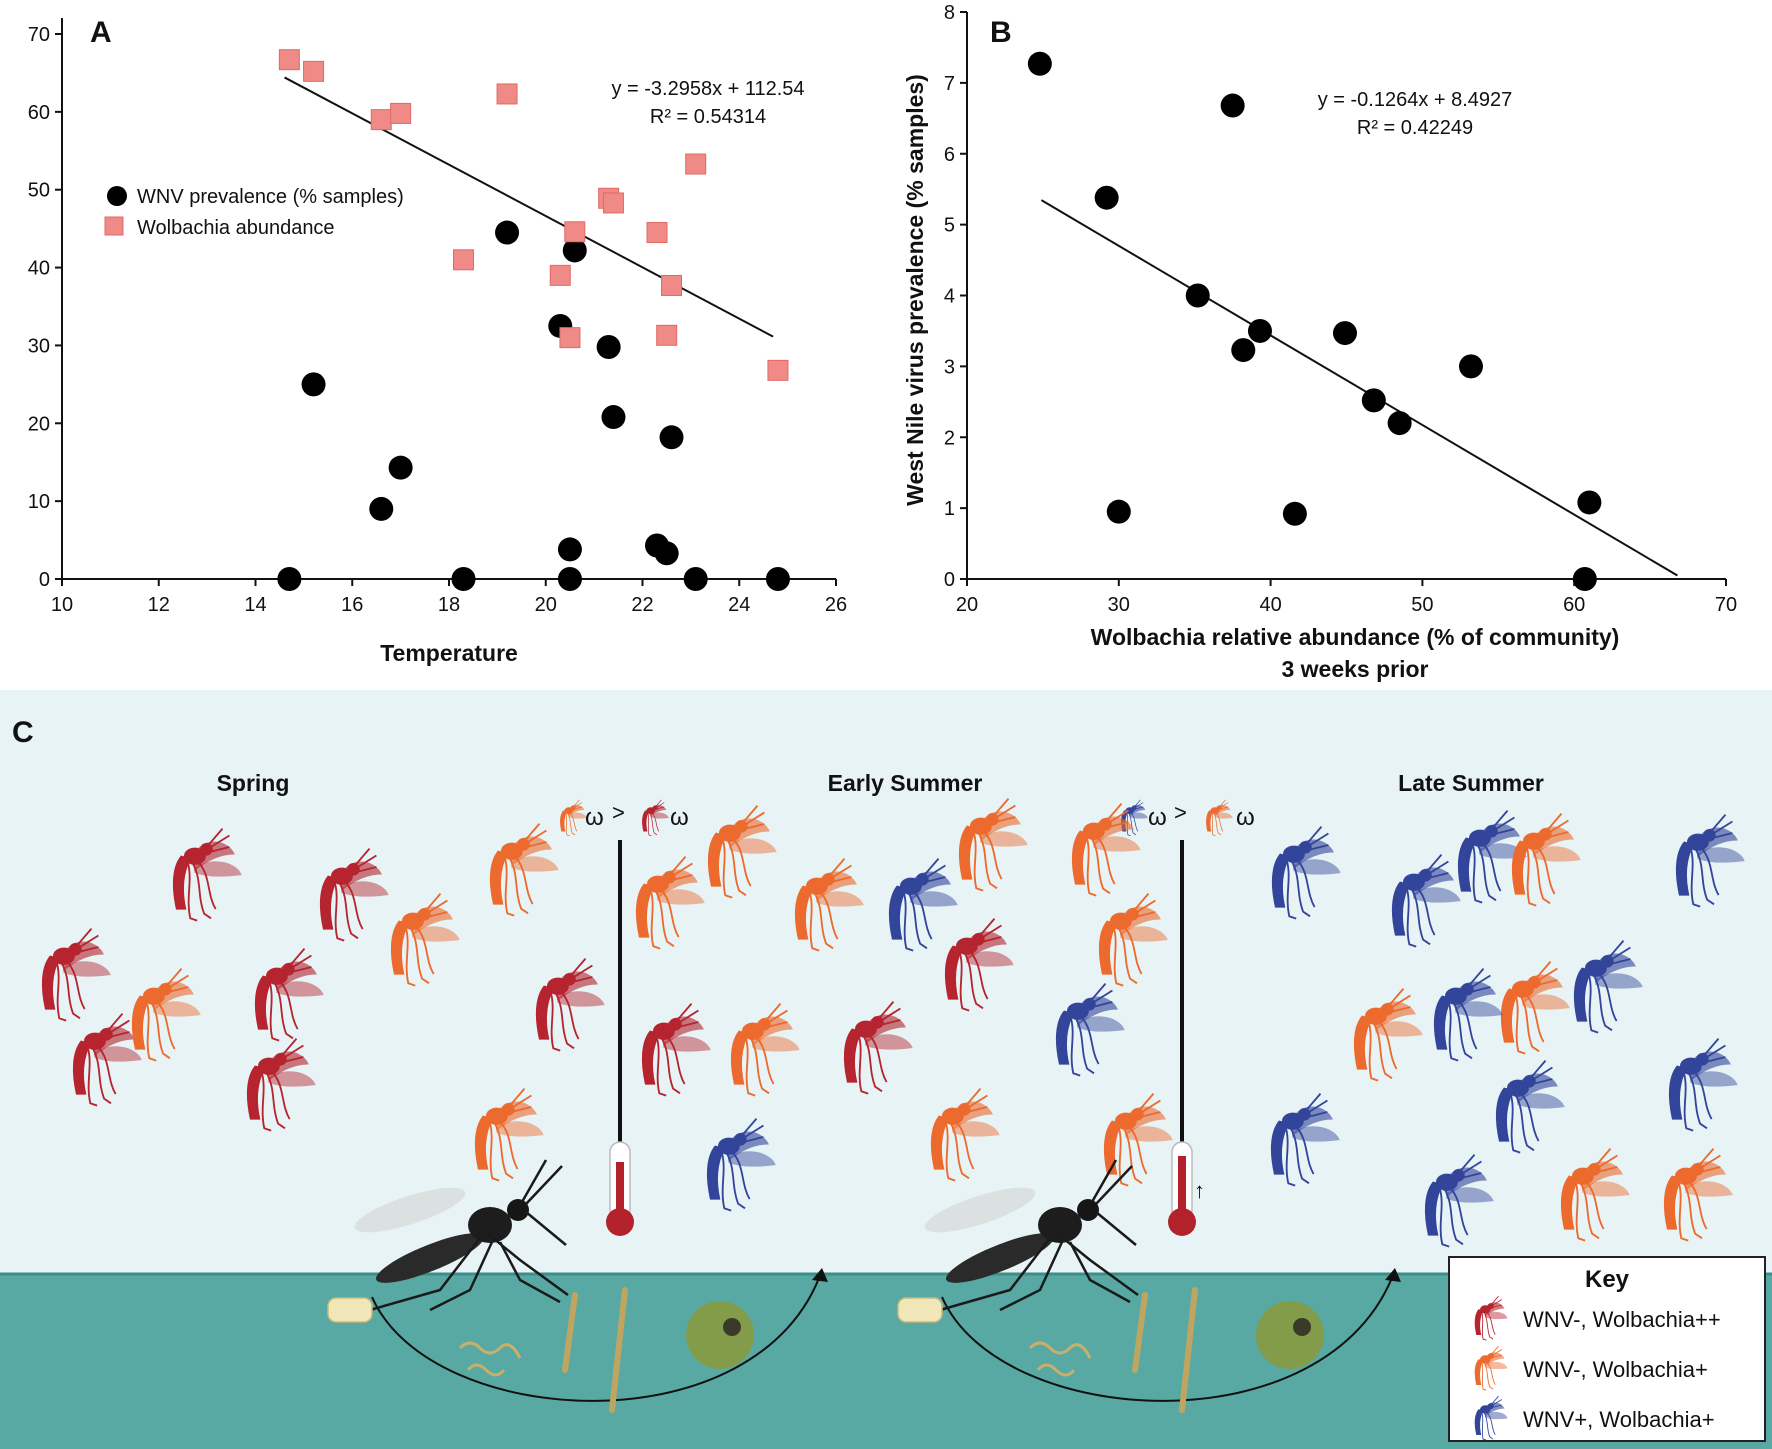  I want to click on mosquito-adult-icon, so click(461, 1235).